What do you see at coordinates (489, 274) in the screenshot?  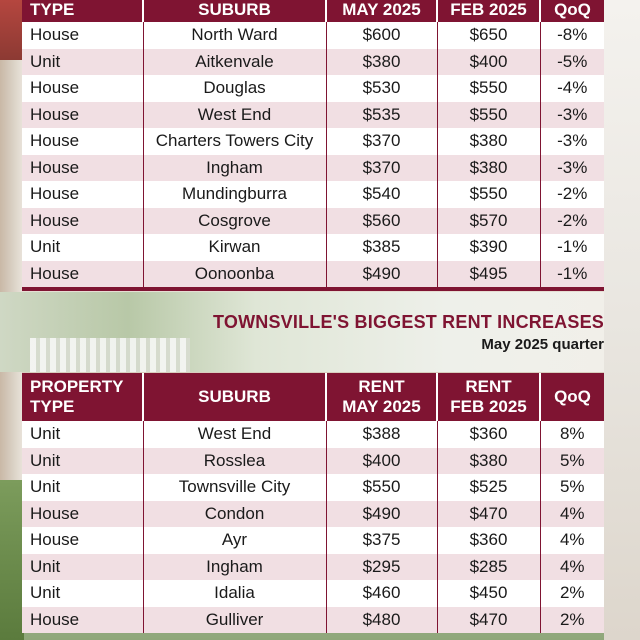 I see `cell-rent-feb: $495` at bounding box center [489, 274].